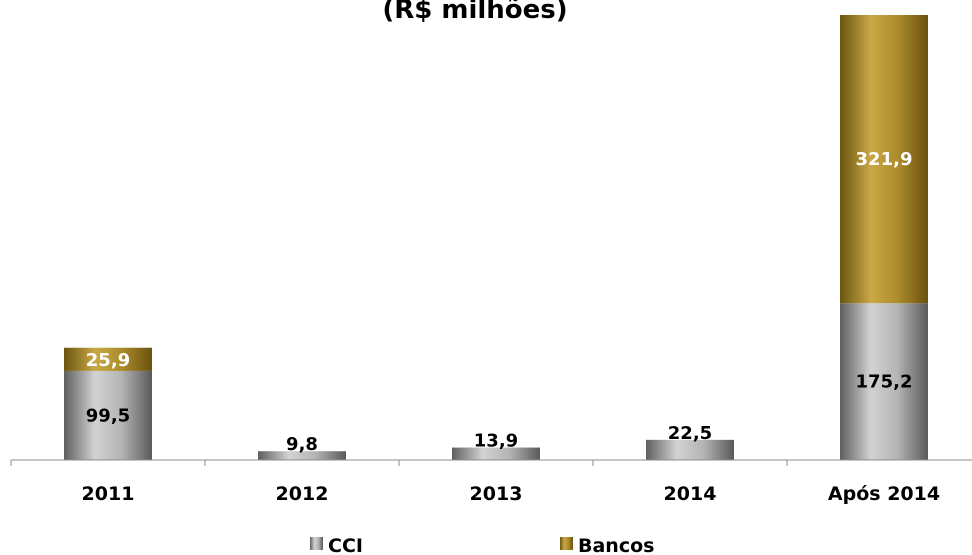 The height and width of the screenshot is (555, 972). What do you see at coordinates (690, 494) in the screenshot?
I see `x-tick-label: 2014` at bounding box center [690, 494].